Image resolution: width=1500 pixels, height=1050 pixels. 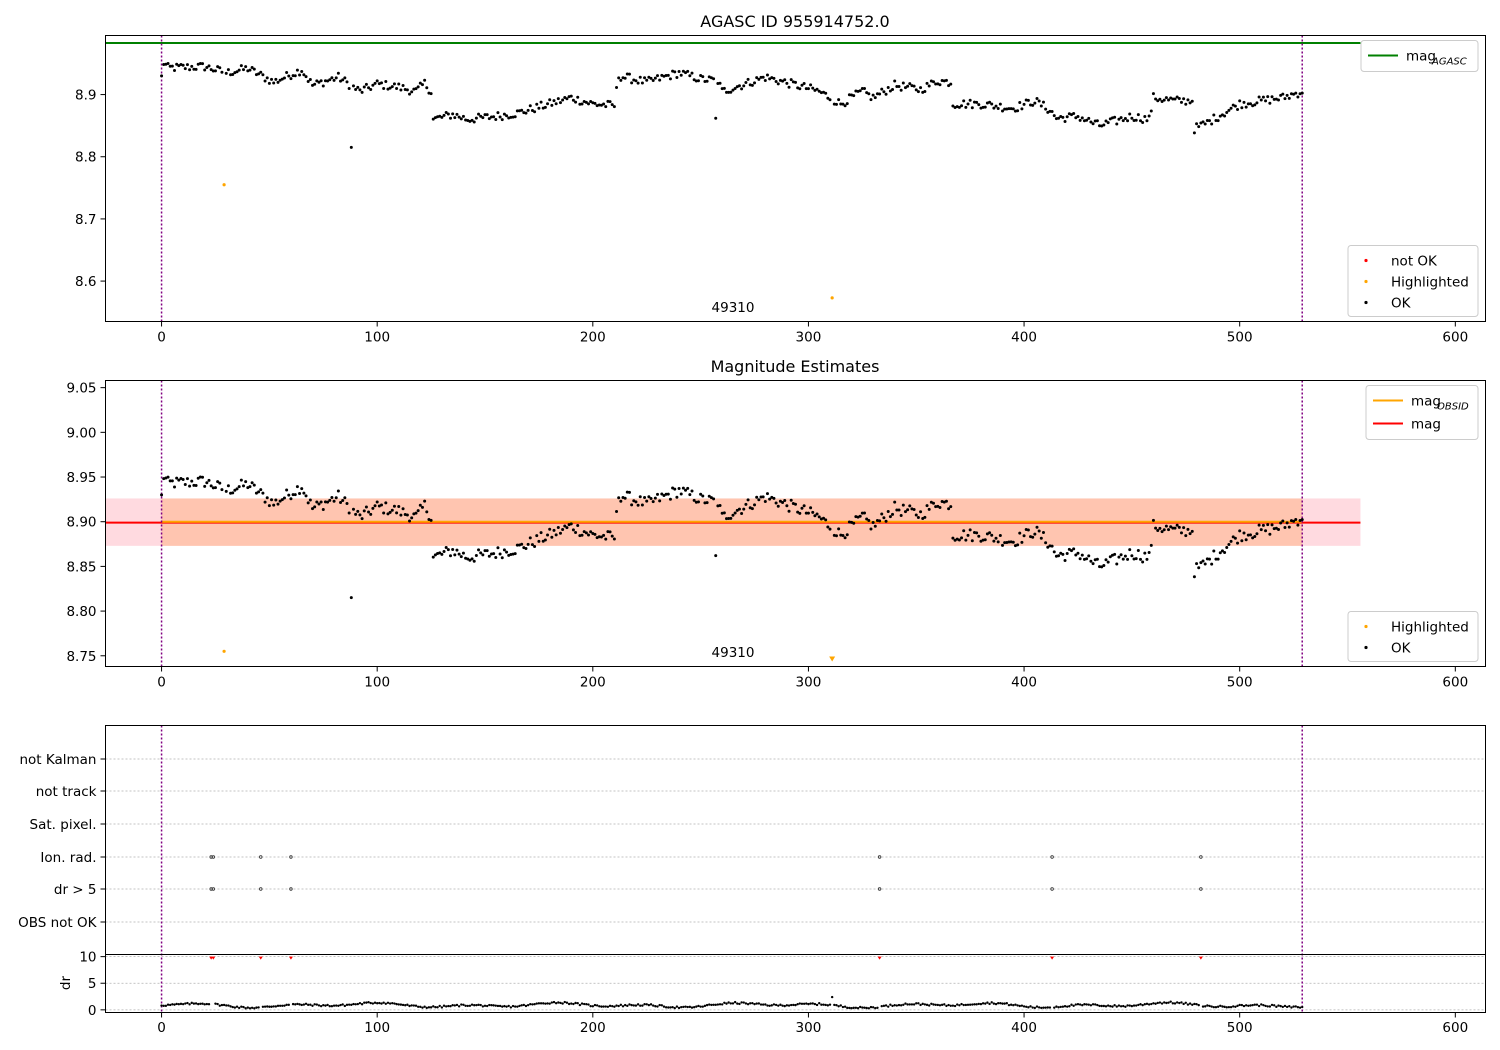 What do you see at coordinates (1024, 1028) in the screenshot?
I see `x-tick-label: 400` at bounding box center [1024, 1028].